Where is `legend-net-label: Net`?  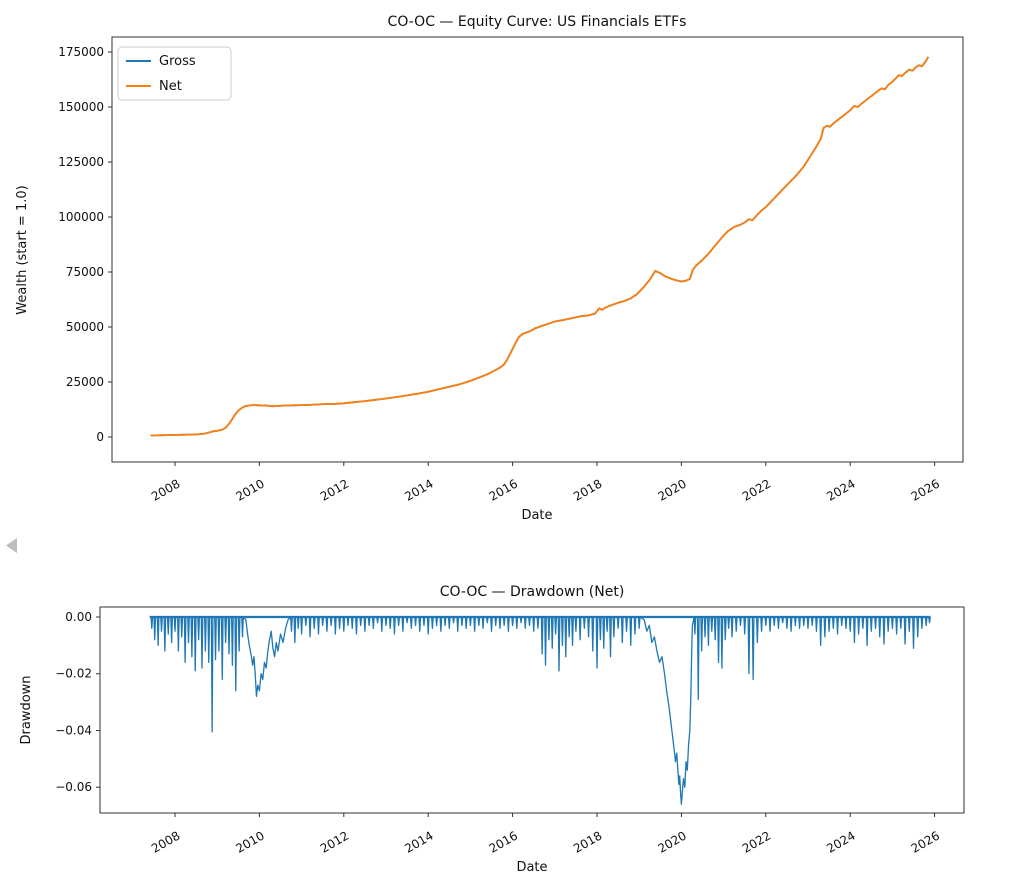
legend-net-label: Net is located at coordinates (170, 86).